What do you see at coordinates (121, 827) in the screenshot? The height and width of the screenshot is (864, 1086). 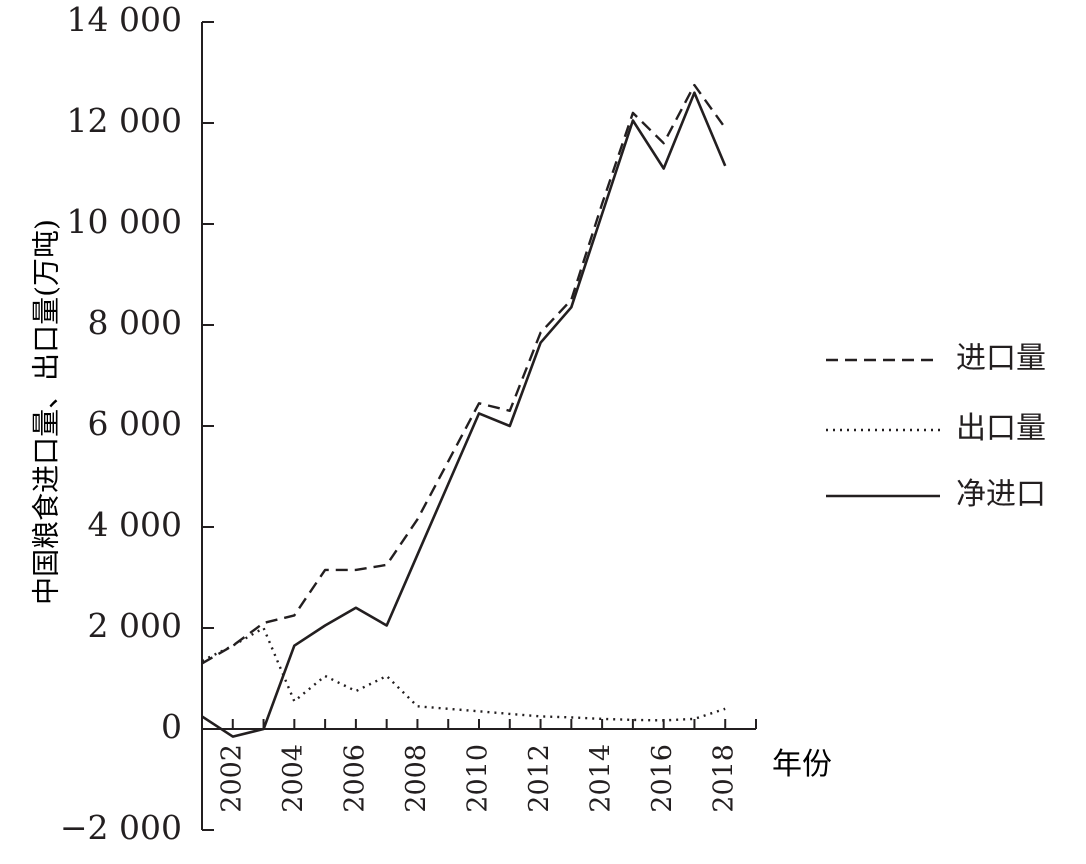 I see `y-tick-label: −2 000` at bounding box center [121, 827].